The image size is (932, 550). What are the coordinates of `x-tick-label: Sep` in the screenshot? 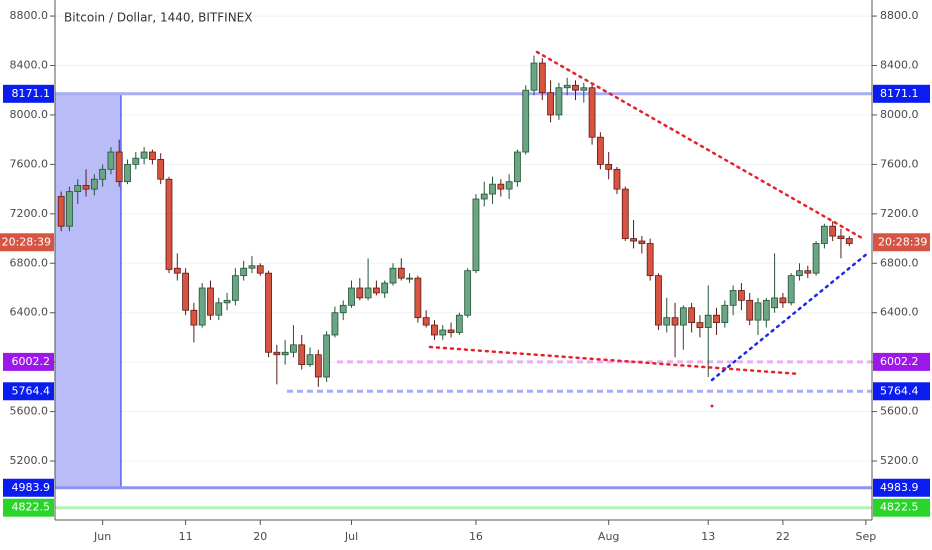 It's located at (865, 536).